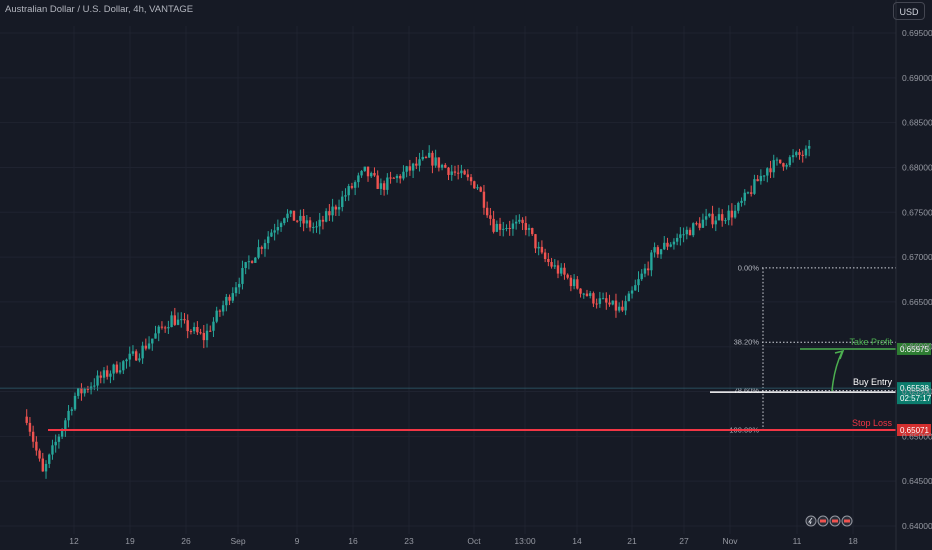 This screenshot has height=550, width=932. I want to click on buy-entry-label: Buy Entry, so click(873, 382).